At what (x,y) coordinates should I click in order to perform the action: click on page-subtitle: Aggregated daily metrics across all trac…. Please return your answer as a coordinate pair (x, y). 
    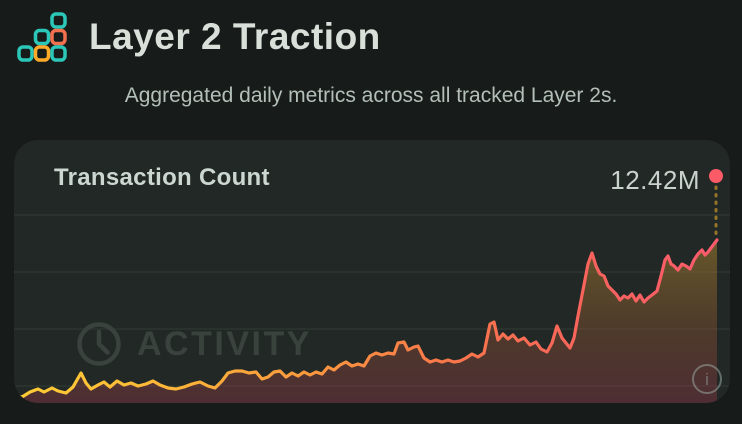
    Looking at the image, I should click on (371, 95).